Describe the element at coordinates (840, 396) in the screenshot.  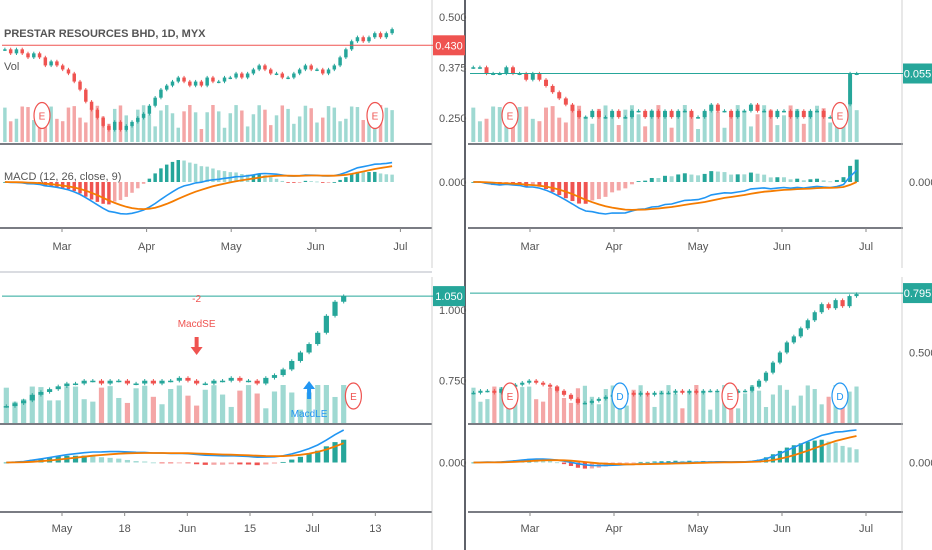
I see `event-marker-dividend` at that location.